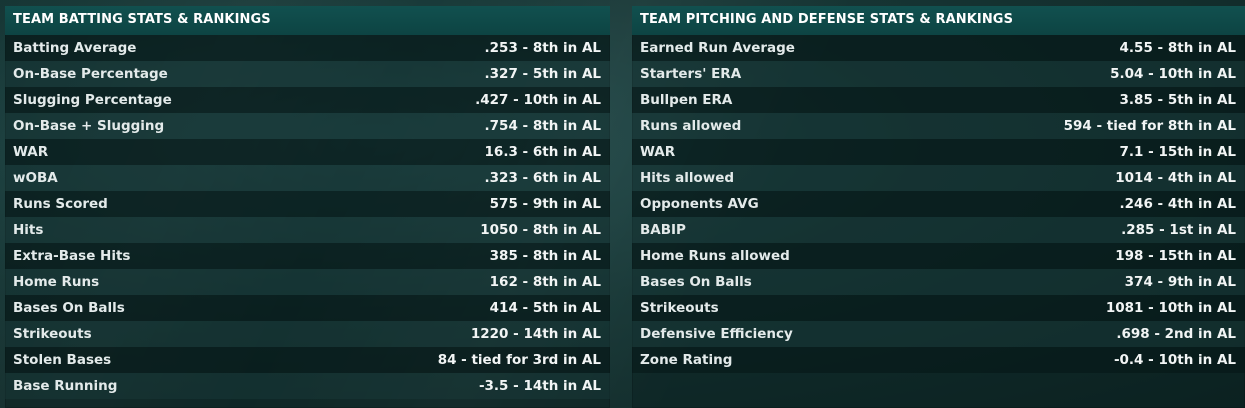 The width and height of the screenshot is (1245, 408). What do you see at coordinates (545, 204) in the screenshot?
I see `batting-stat-value: 575 - 9th in AL` at bounding box center [545, 204].